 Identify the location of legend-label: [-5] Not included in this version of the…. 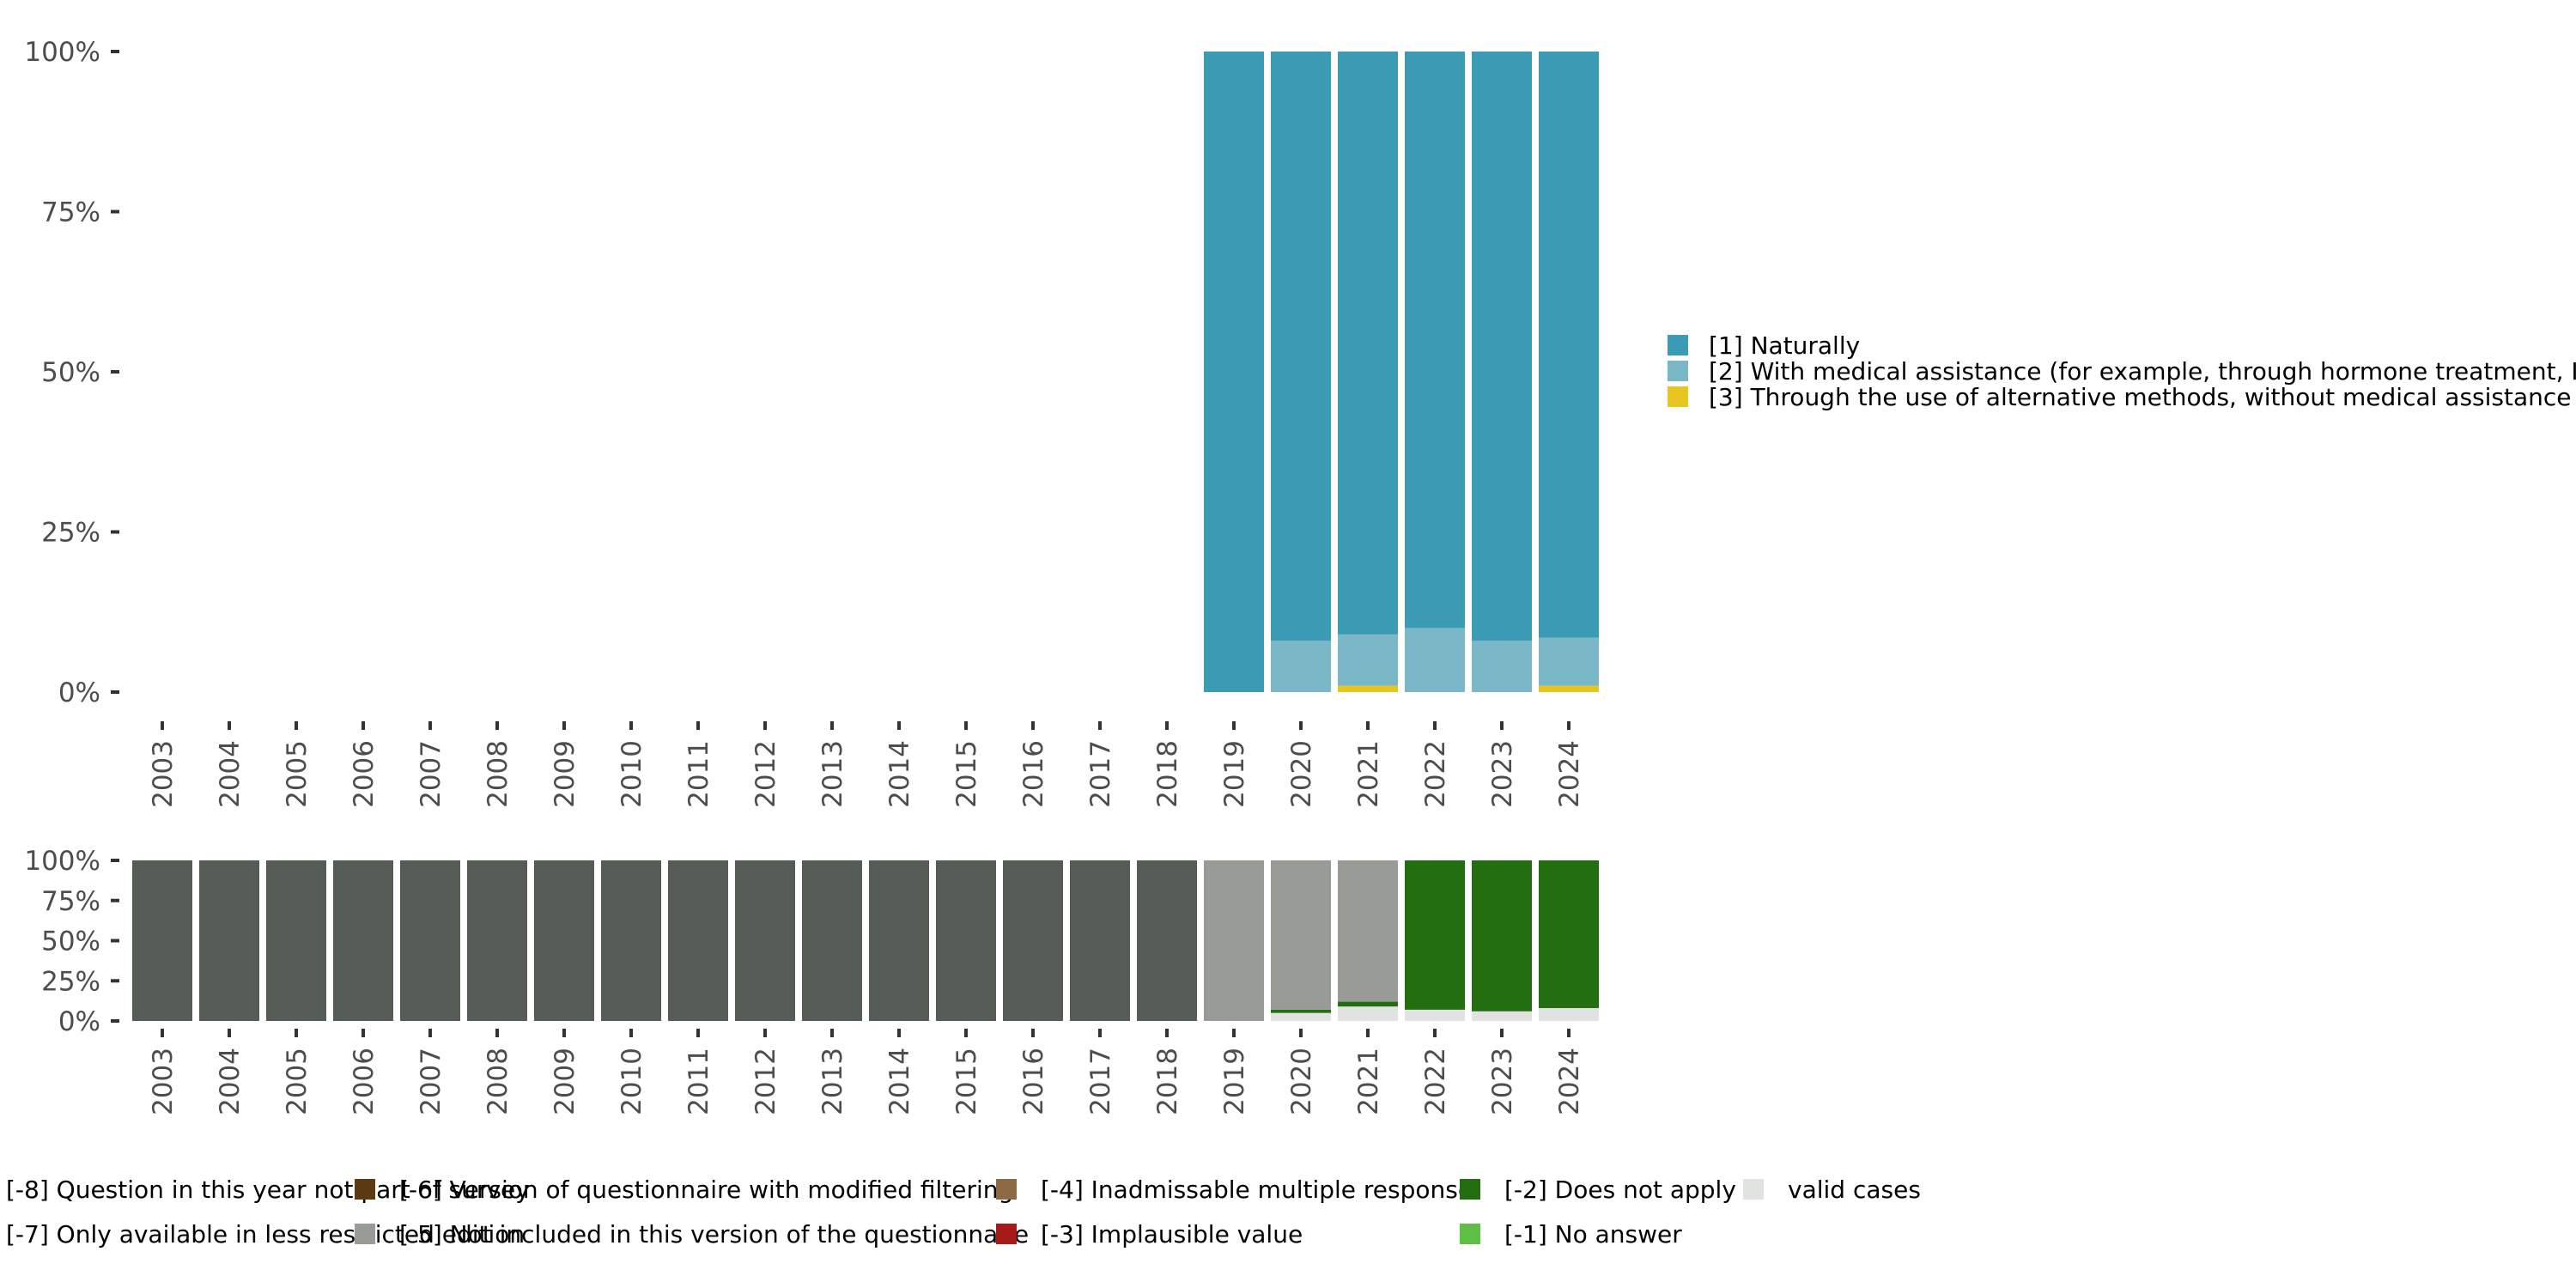
(714, 1235).